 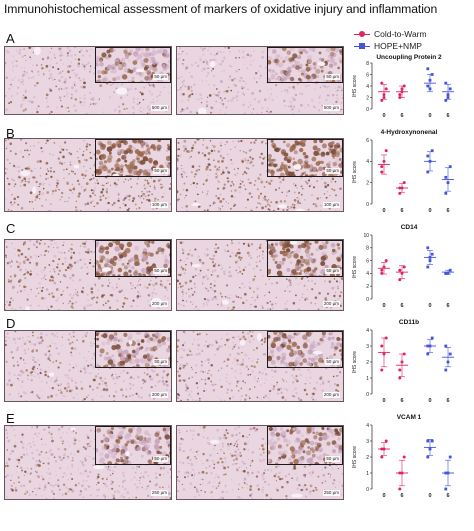 What do you see at coordinates (362, 46) in the screenshot?
I see `legend-square-marker-icon` at bounding box center [362, 46].